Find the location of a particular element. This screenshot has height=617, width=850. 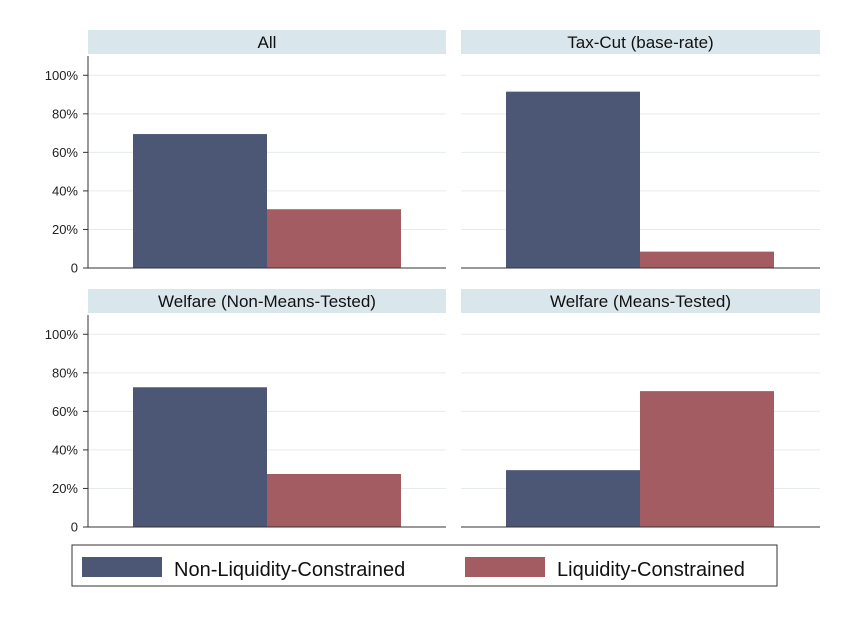

panel-header-all is located at coordinates (267, 42).